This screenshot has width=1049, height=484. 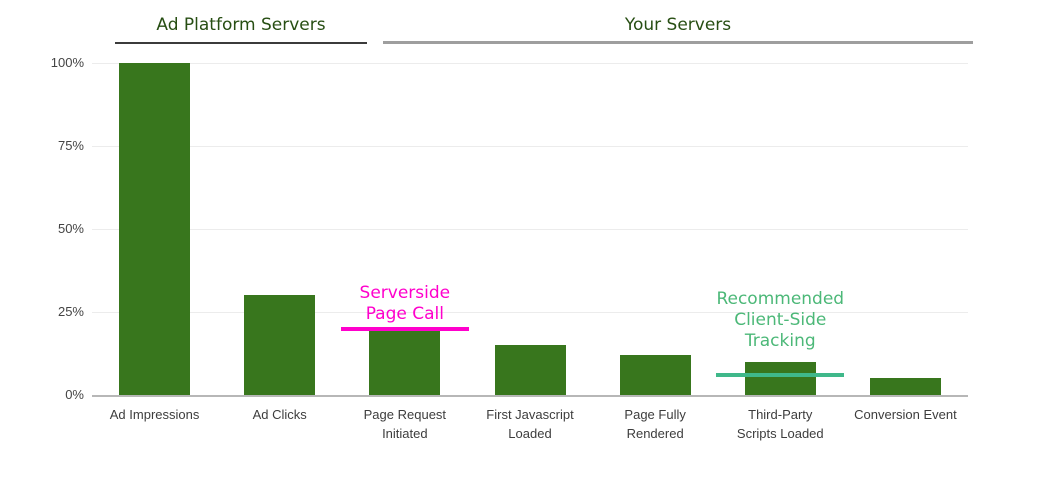 I want to click on group-underline-your-servers, so click(x=678, y=42).